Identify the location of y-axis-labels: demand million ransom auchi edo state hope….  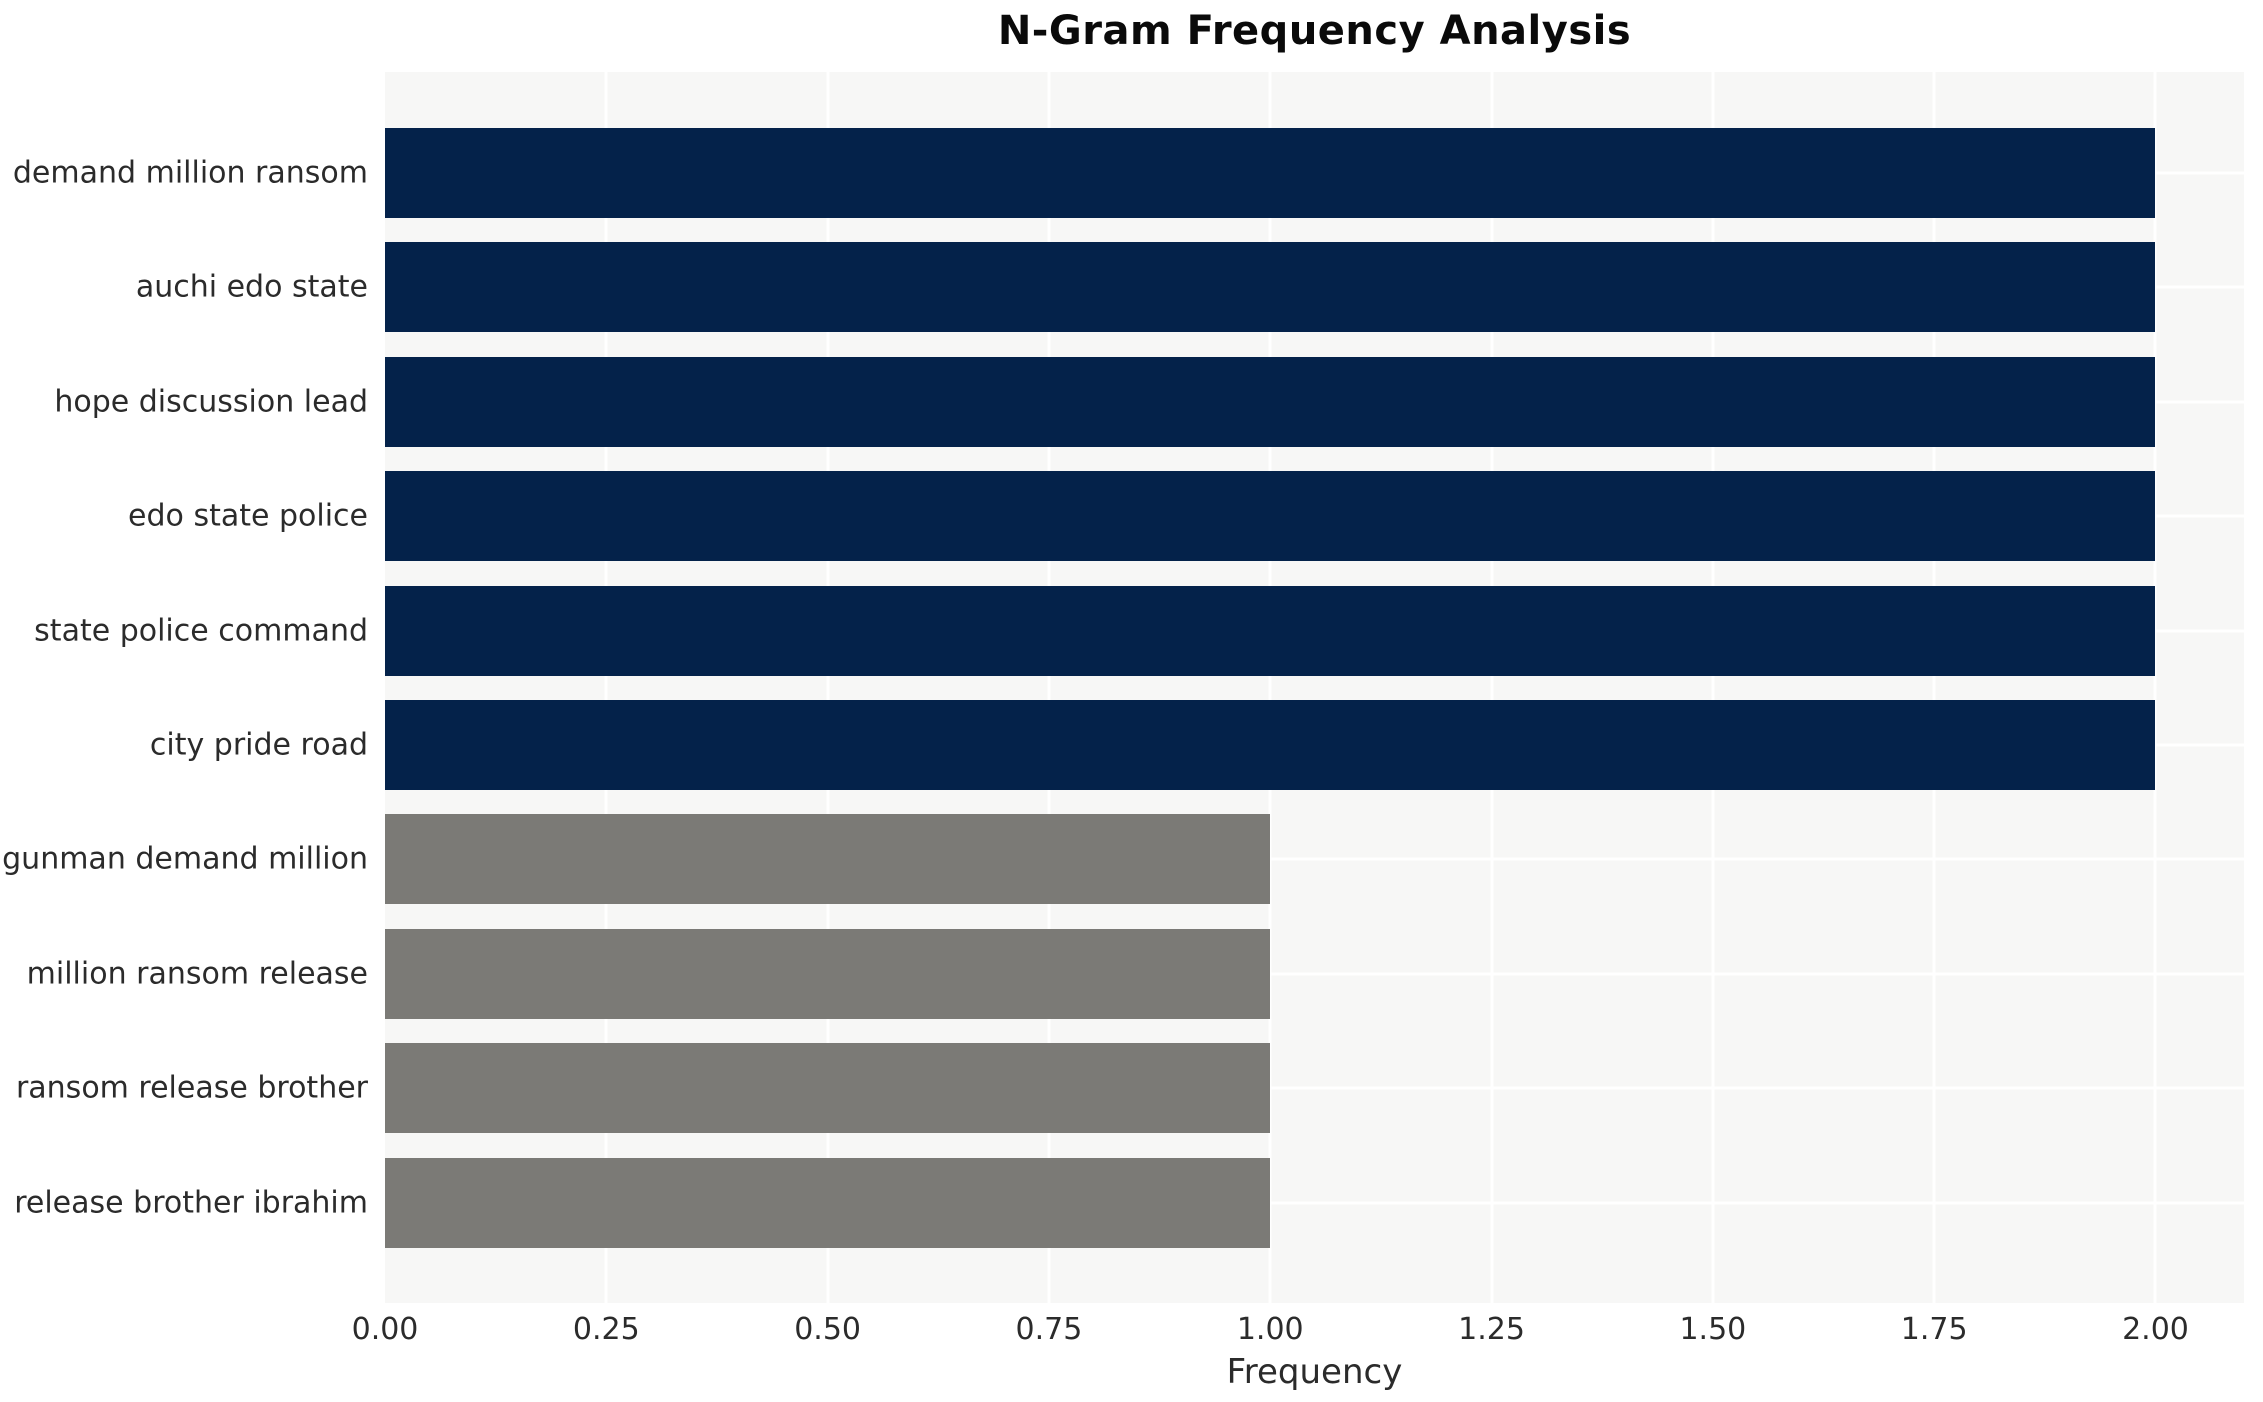
(184, 687).